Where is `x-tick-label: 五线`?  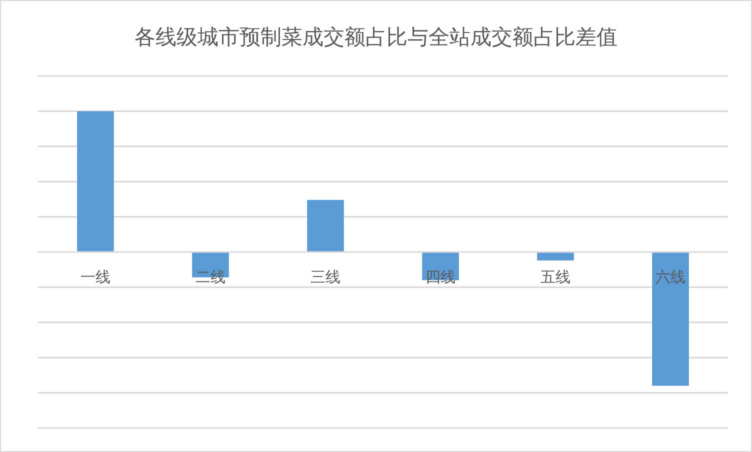
x-tick-label: 五线 is located at coordinates (555, 277).